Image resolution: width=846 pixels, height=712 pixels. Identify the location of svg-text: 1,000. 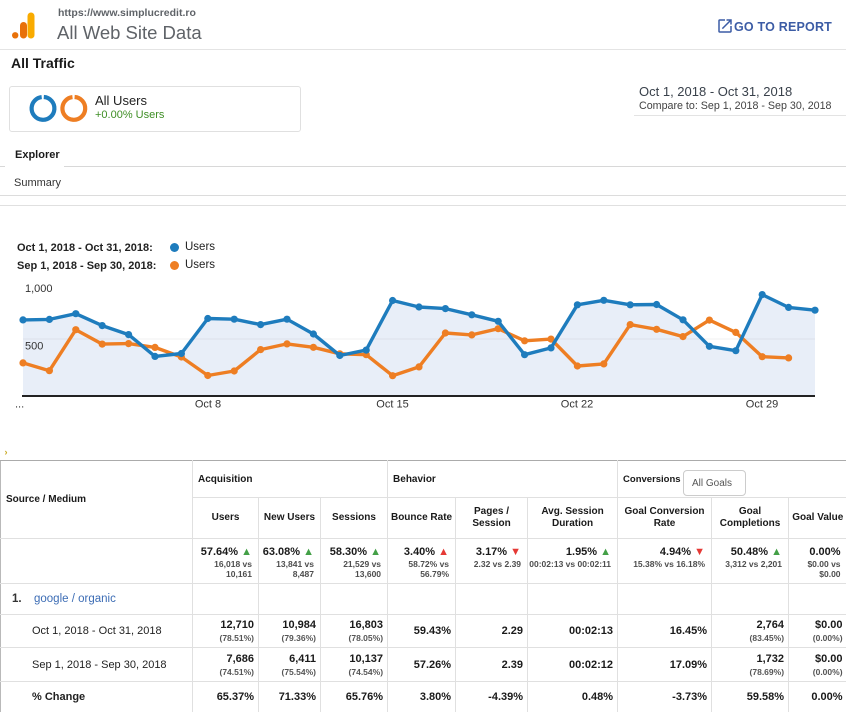
(39, 289).